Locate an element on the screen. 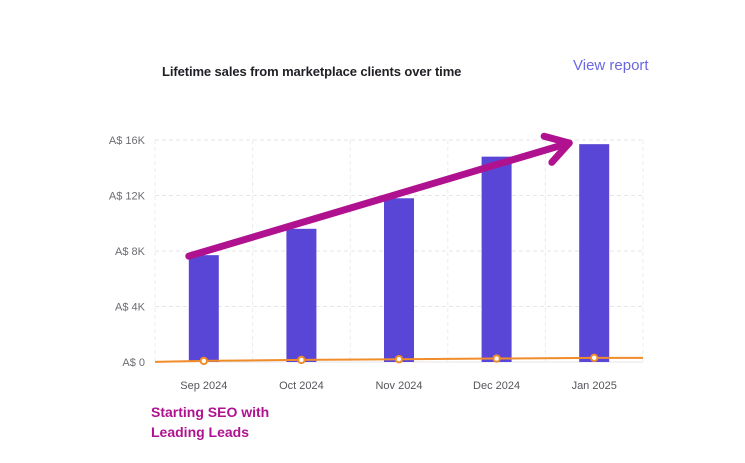 The image size is (745, 463). x-tick-label: Dec 2024 is located at coordinates (496, 386).